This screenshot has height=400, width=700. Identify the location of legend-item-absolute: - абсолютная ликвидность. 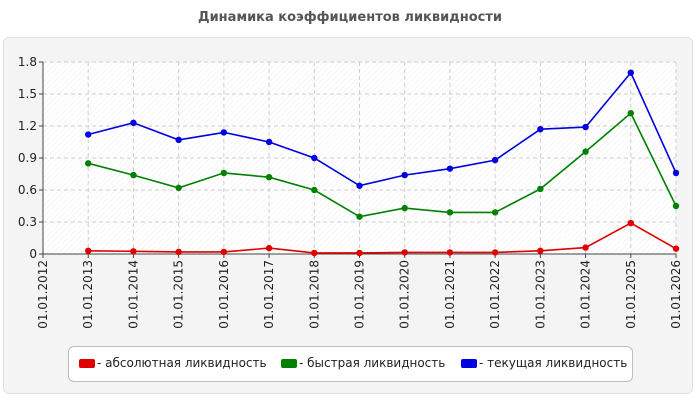
(173, 363).